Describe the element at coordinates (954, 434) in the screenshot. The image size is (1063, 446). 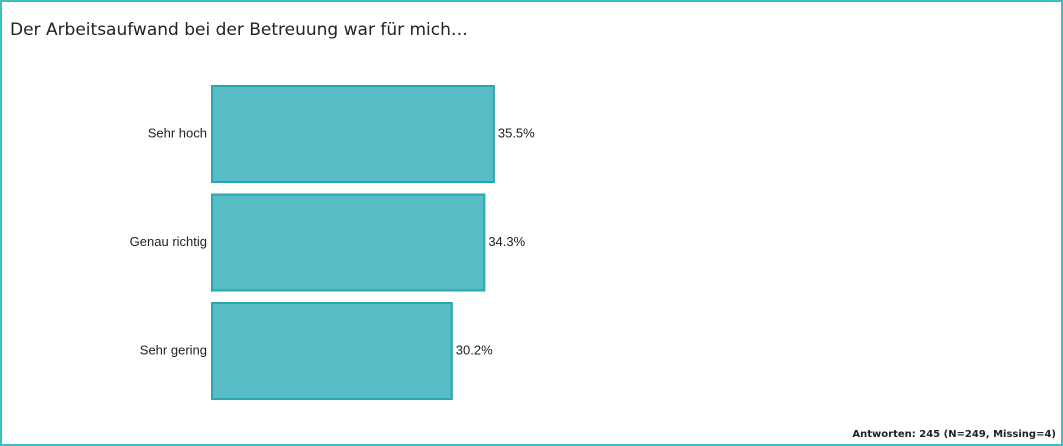
I see `note: Antworten: 245 (N=249, Missing=4)` at that location.